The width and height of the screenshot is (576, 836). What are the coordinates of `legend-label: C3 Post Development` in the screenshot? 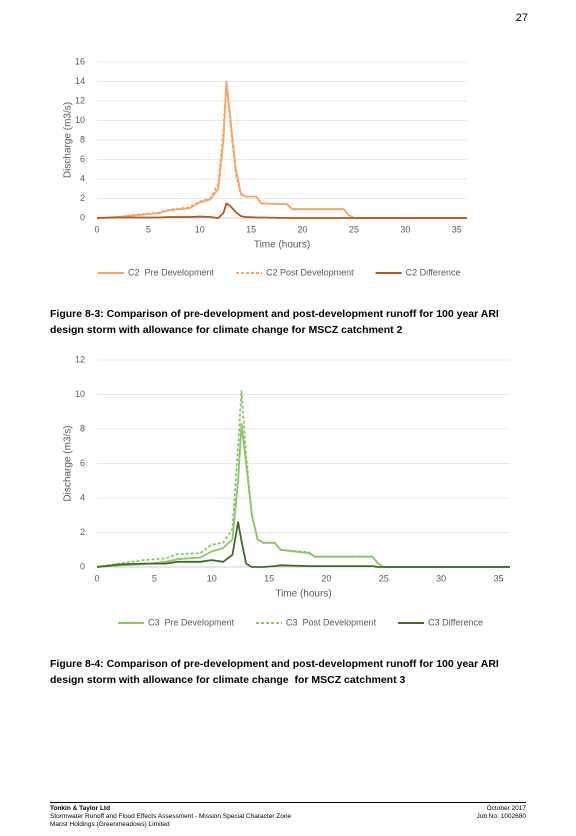 It's located at (331, 622).